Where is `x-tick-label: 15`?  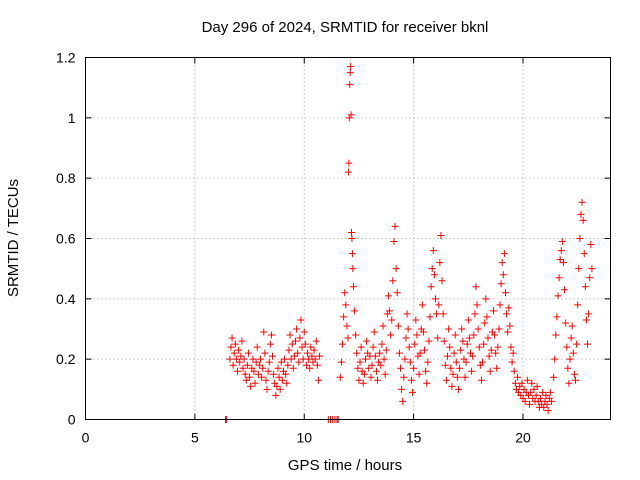
x-tick-label: 15 is located at coordinates (414, 438).